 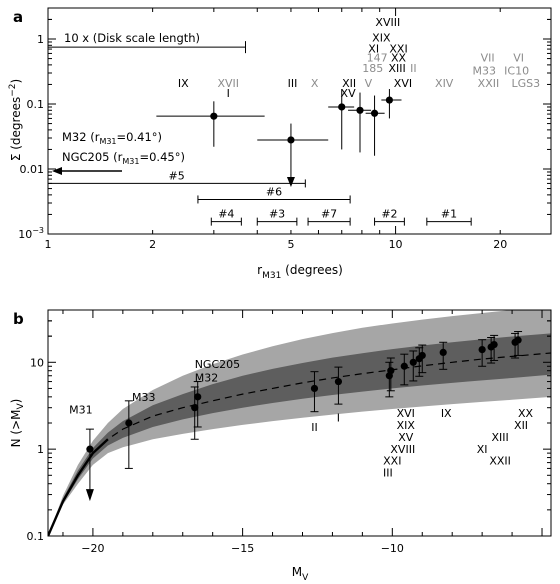 I want to click on galaxy-label: IX, so click(x=446, y=413).